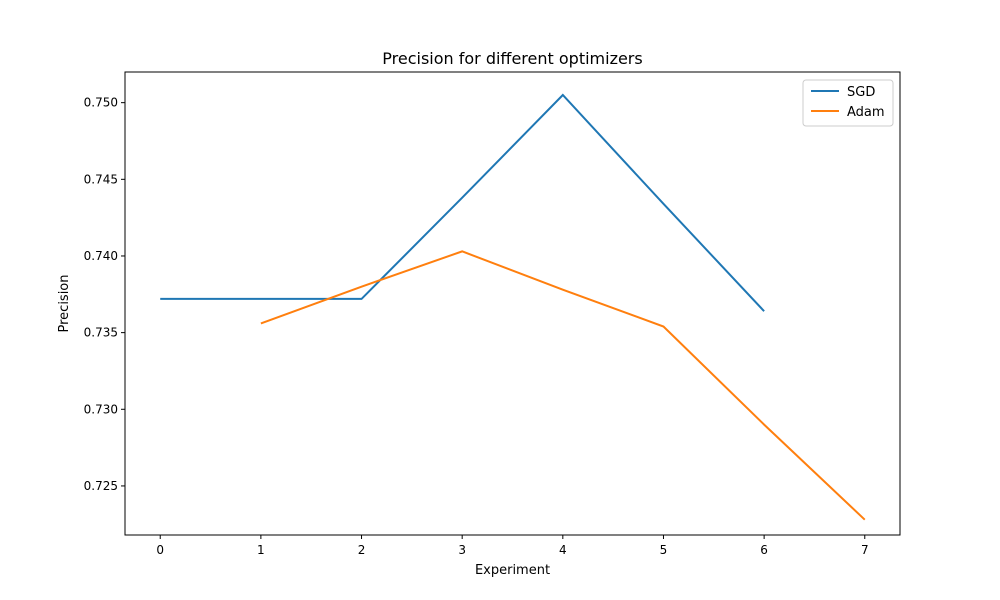 Image resolution: width=1000 pixels, height=600 pixels. Describe the element at coordinates (512, 570) in the screenshot. I see `x-axis-label: Experiment` at that location.